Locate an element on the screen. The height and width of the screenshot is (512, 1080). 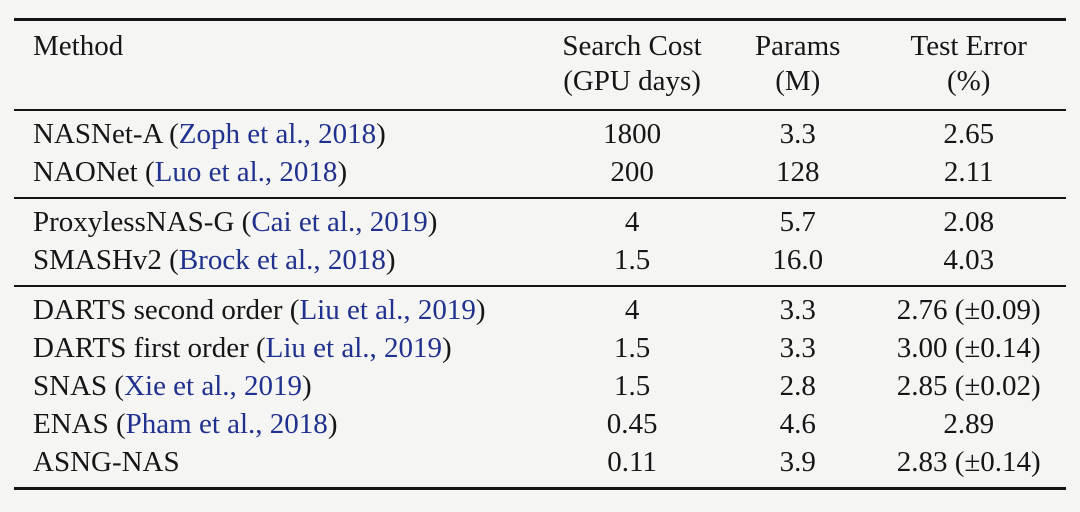
column-header-method: Method is located at coordinates (277, 65).